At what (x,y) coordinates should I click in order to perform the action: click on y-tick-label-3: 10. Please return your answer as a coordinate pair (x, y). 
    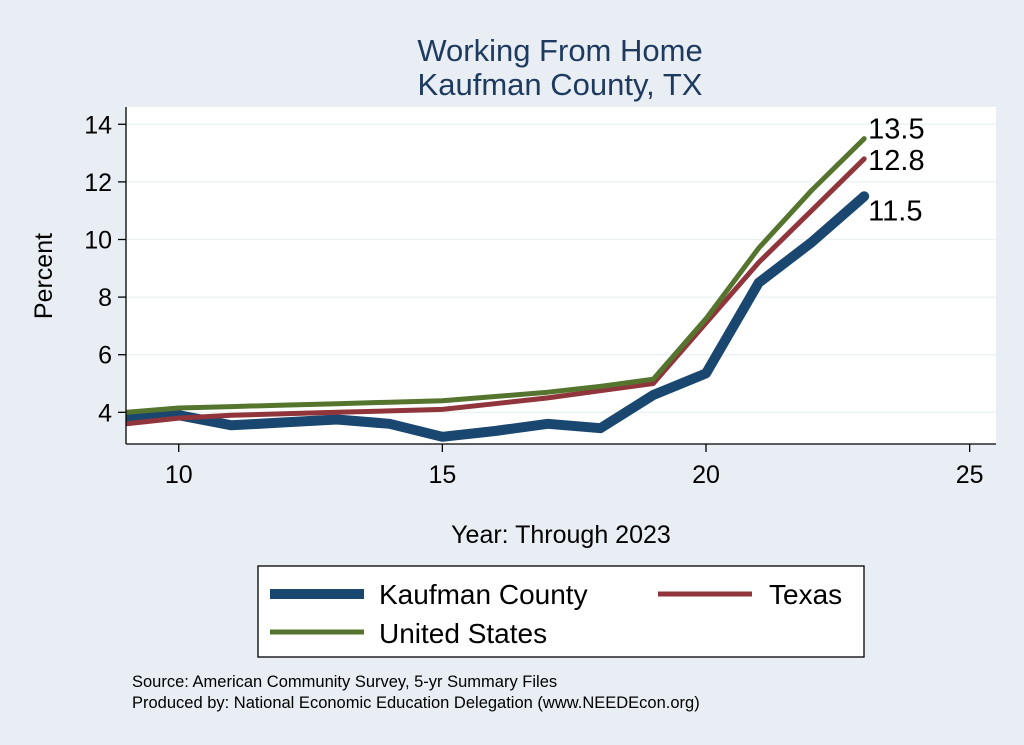
    Looking at the image, I should click on (98, 240).